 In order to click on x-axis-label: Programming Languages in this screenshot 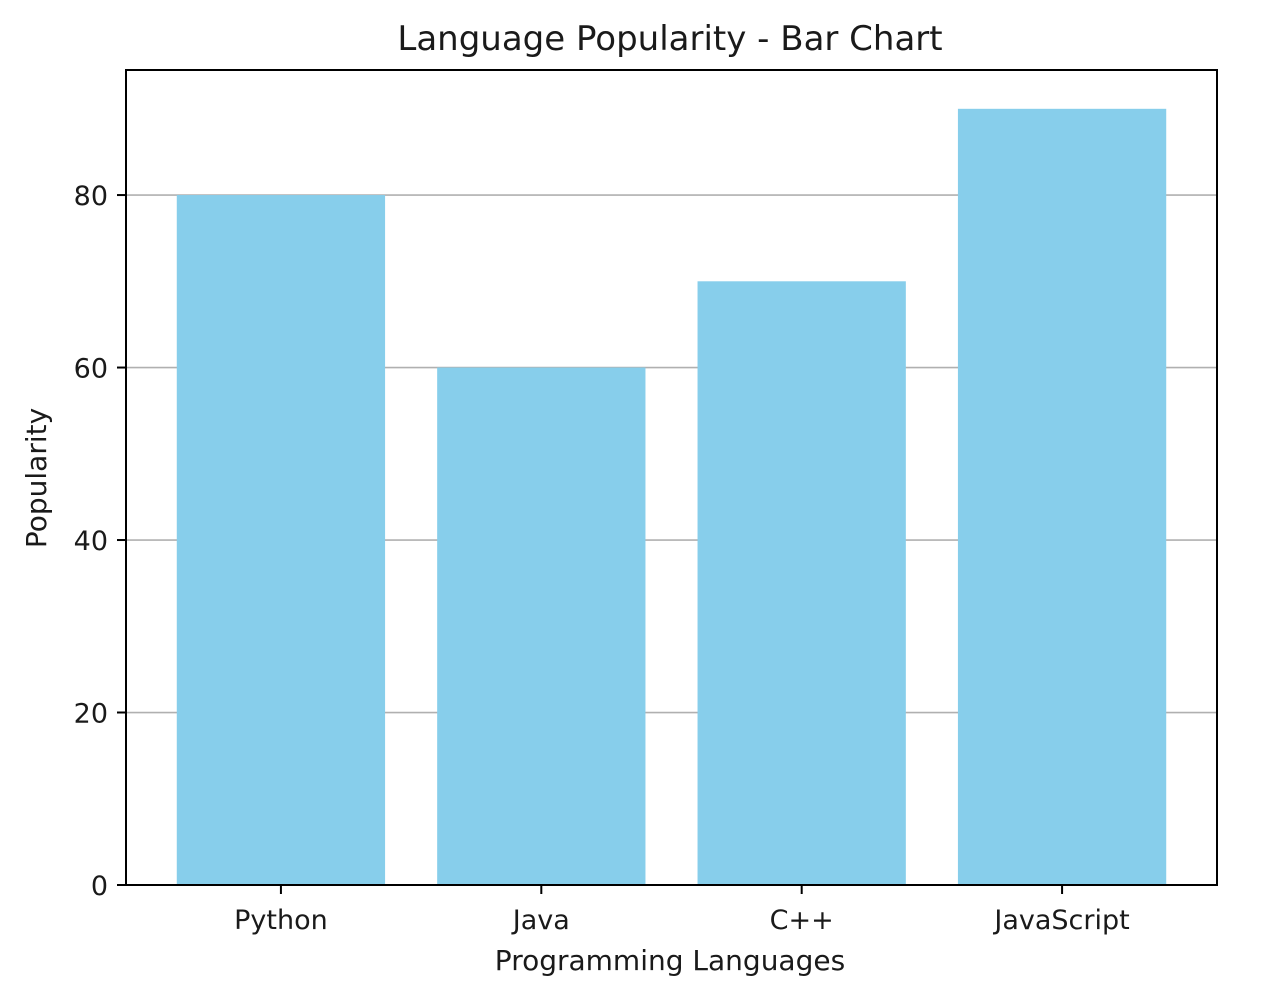, I will do `click(670, 960)`.